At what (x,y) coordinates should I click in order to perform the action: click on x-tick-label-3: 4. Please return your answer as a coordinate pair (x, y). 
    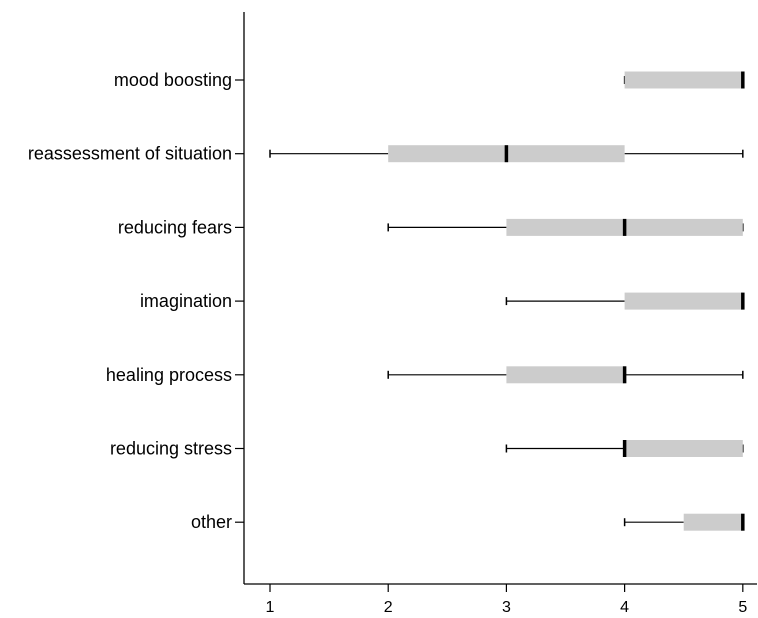
    Looking at the image, I should click on (624, 607).